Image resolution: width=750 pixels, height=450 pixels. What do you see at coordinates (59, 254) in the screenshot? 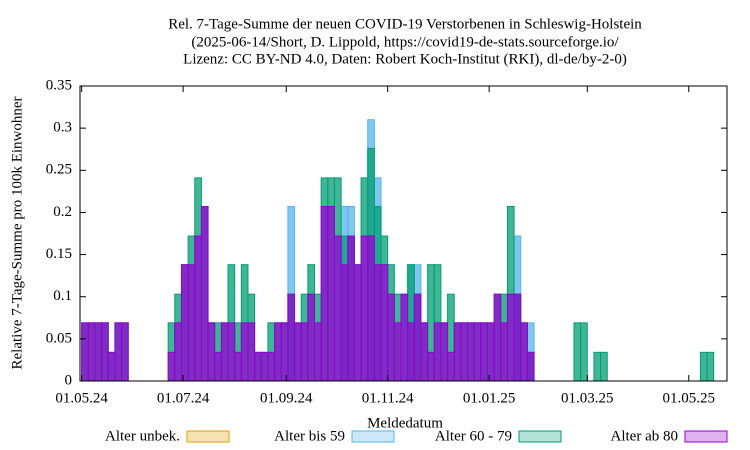
I see `y-tick-label: 0.15` at bounding box center [59, 254].